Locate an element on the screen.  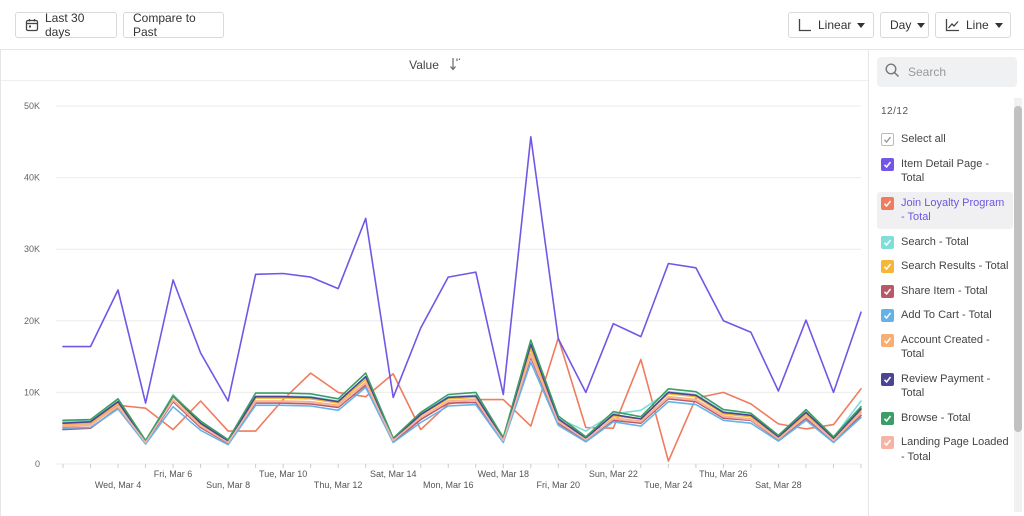
legend-item: Review Payment - Total is located at coordinates (945, 386).